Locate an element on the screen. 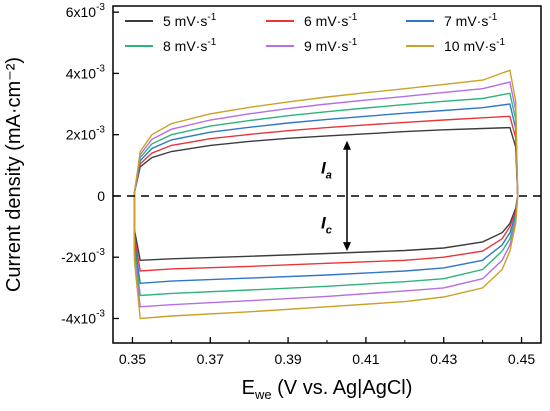 This screenshot has width=550, height=411. legend-value: 10 is located at coordinates (452, 46).